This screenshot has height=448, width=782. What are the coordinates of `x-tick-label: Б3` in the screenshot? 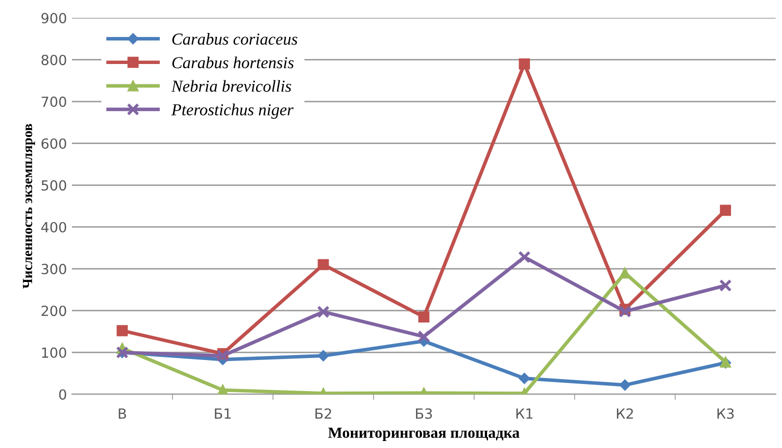 It's located at (424, 413).